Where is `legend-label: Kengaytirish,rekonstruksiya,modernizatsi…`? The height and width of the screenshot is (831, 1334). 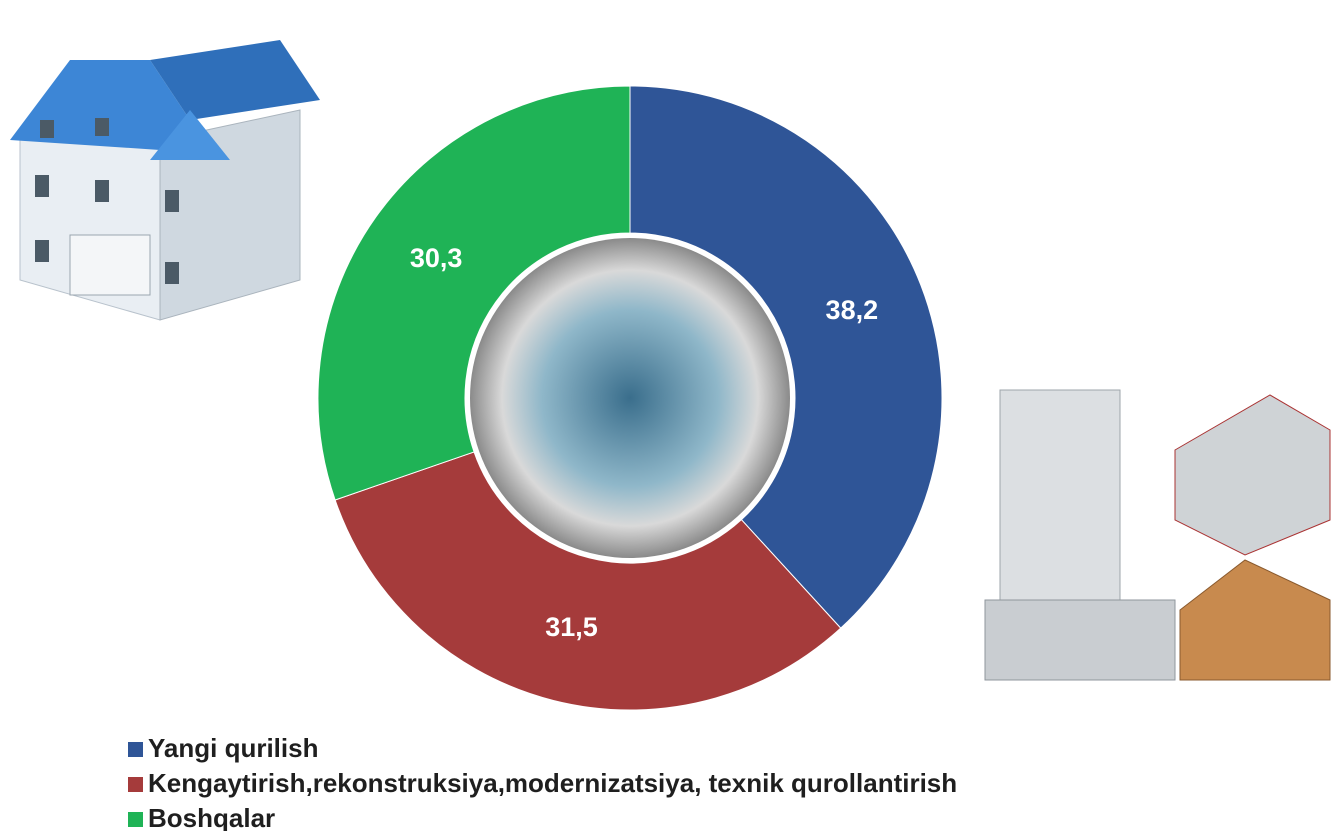 legend-label: Kengaytirish,rekonstruksiya,modernizatsi… is located at coordinates (552, 783).